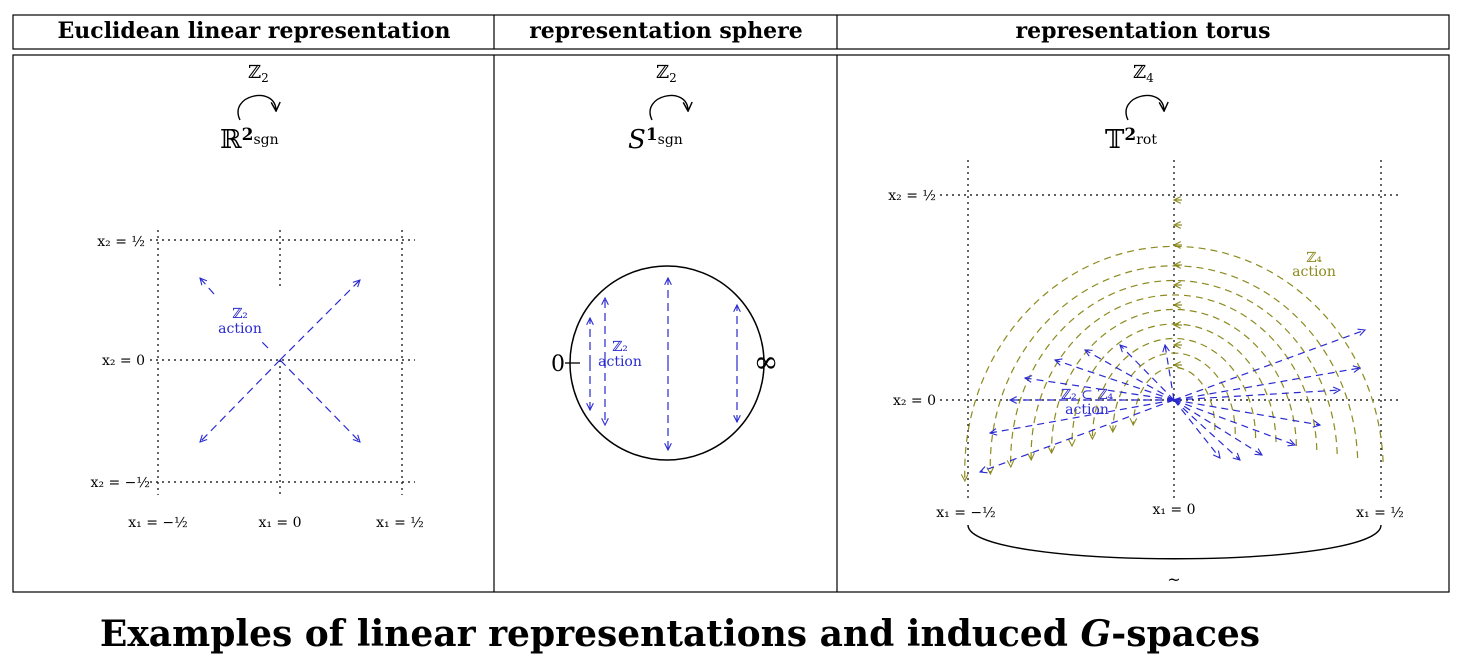 This screenshot has width=1471, height=666. What do you see at coordinates (700, 107) in the screenshot?
I see `group-action-icons` at bounding box center [700, 107].